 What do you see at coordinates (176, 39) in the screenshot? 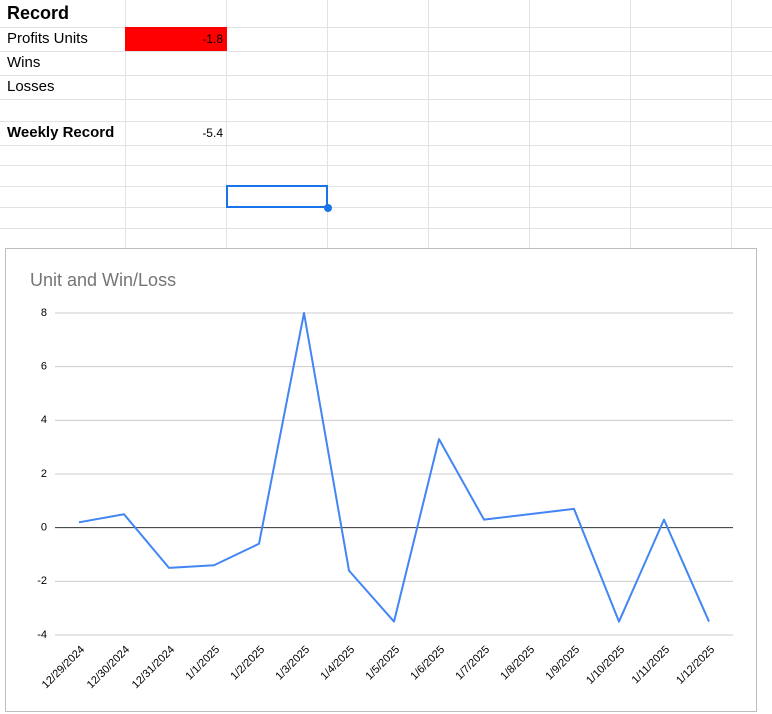
I see `highlighted-cell` at bounding box center [176, 39].